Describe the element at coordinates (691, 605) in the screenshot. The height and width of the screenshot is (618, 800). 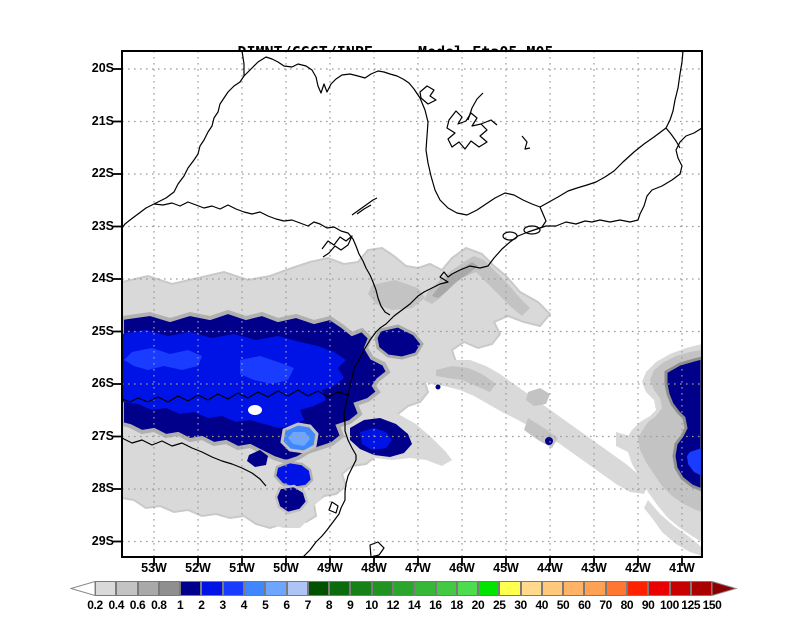
I see `colorbar-tick-label: 125` at that location.